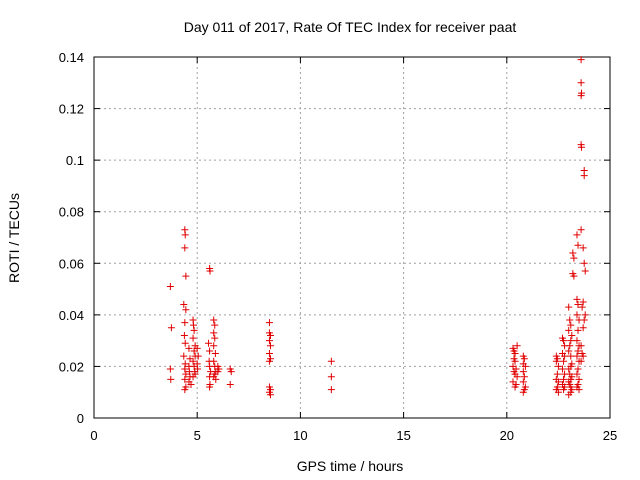 This screenshot has width=640, height=480. I want to click on x-axis-label: GPS time / hours, so click(350, 466).